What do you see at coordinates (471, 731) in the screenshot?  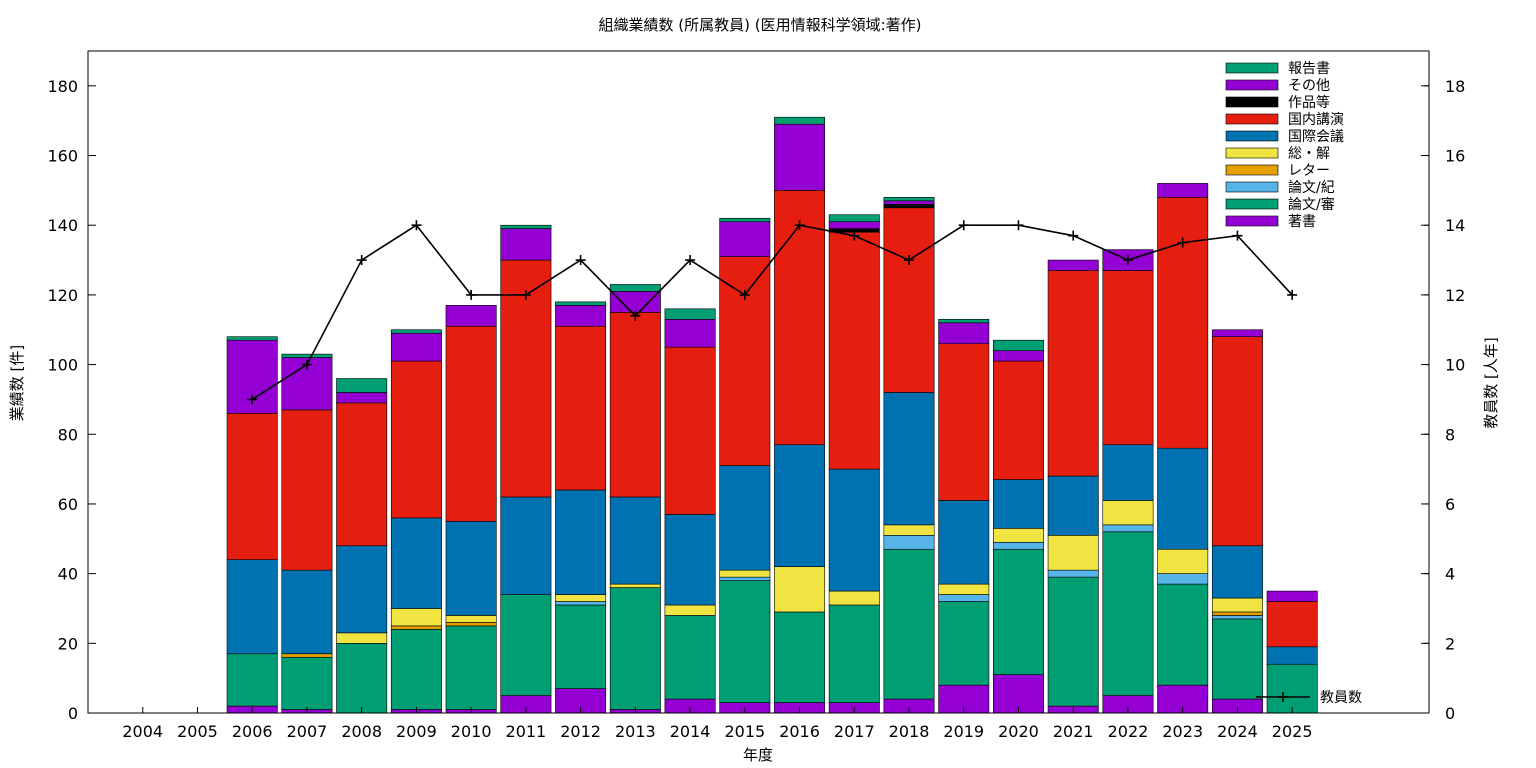 I see `x-tick-label: 2010` at bounding box center [471, 731].